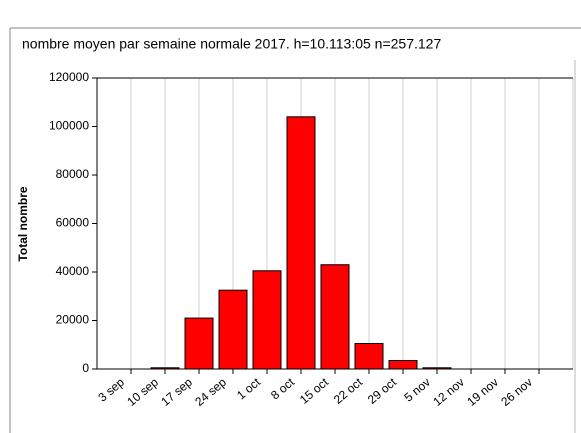  What do you see at coordinates (85, 368) in the screenshot?
I see `y-tick-label: 0` at bounding box center [85, 368].